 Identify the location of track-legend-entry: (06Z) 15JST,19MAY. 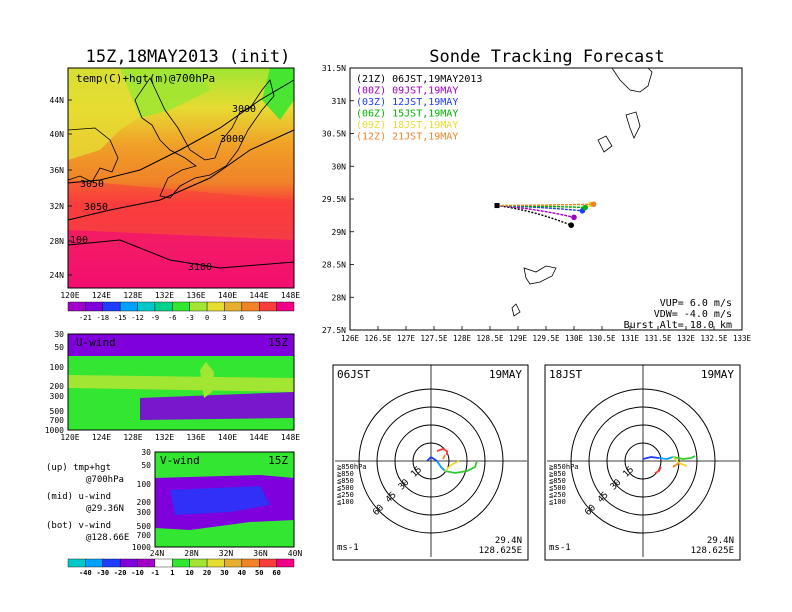
(407, 114).